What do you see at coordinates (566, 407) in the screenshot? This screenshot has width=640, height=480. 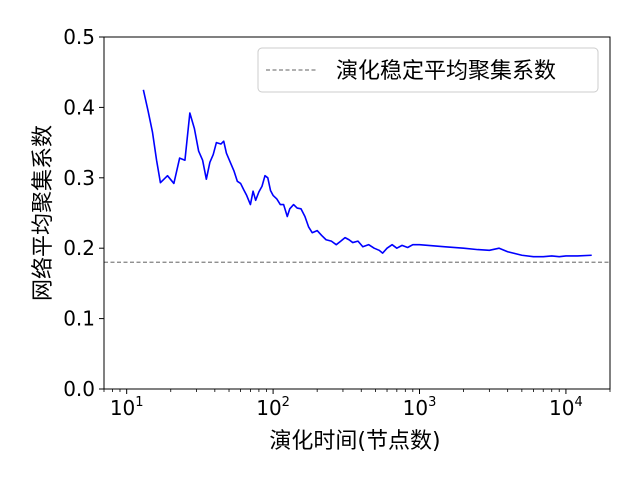 I see `x-tick-label: 10⁴` at bounding box center [566, 407].